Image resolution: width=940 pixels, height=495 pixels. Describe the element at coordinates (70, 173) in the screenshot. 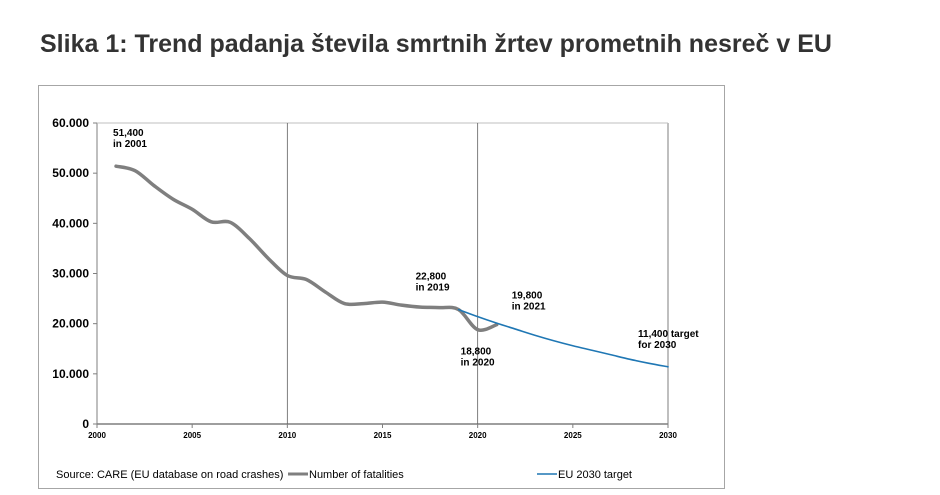

I see `y-tick-label: 50.000` at that location.